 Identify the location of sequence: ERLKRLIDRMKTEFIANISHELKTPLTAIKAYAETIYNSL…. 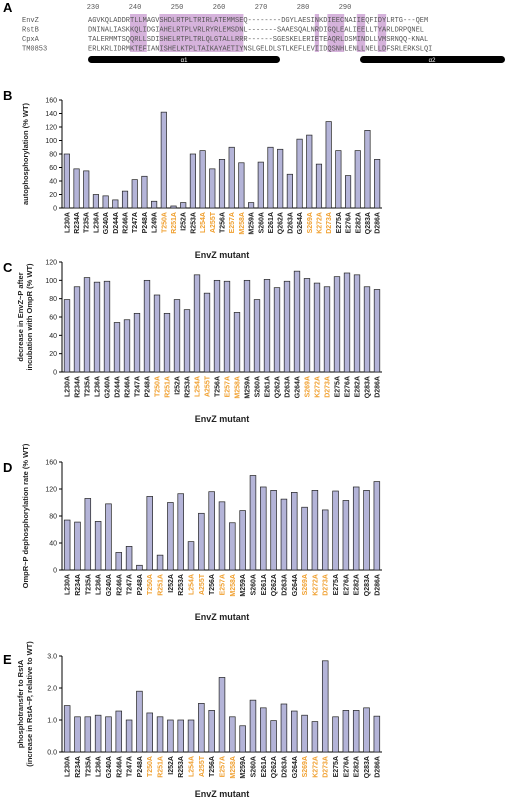
(260, 50).